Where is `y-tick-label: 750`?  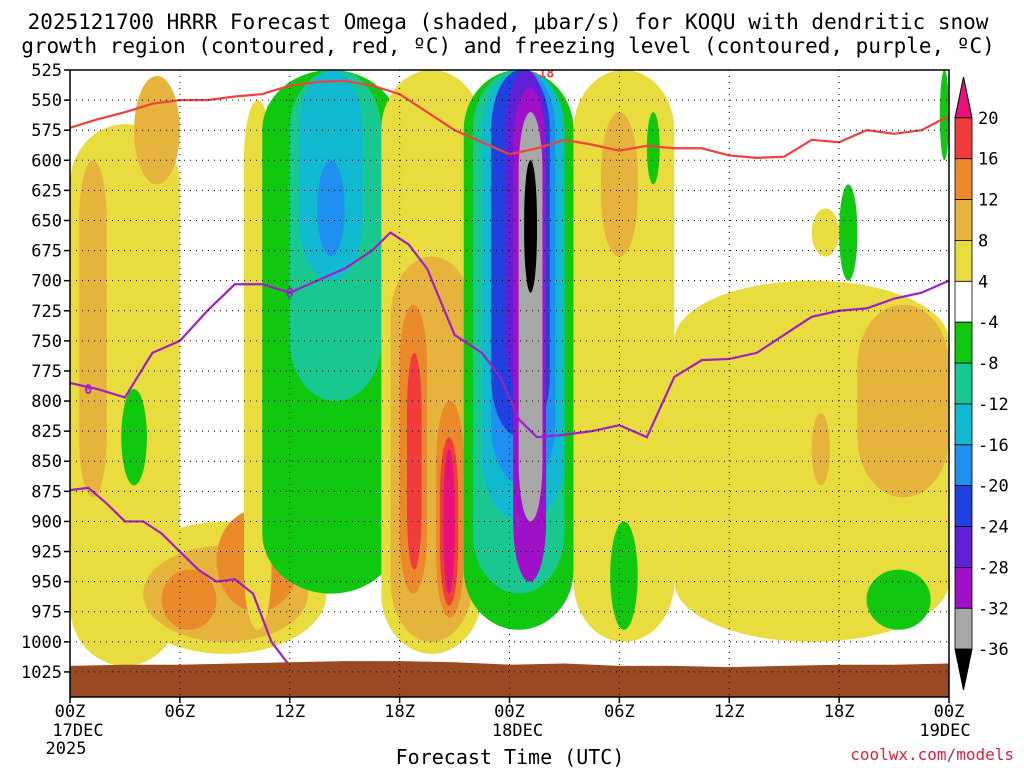 y-tick-label: 750 is located at coordinates (46, 342).